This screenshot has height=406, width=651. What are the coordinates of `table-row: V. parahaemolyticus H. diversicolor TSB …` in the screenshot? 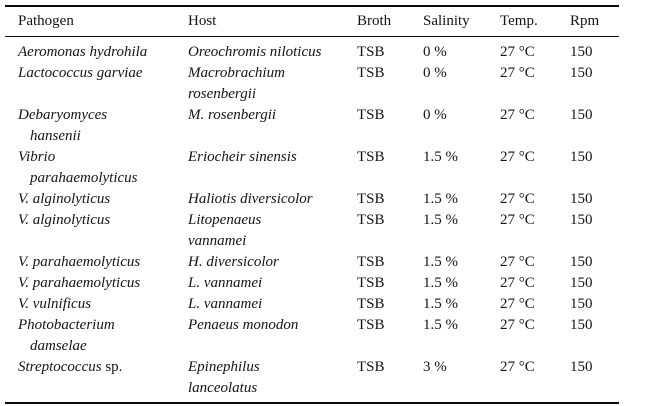 It's located at (312, 262).